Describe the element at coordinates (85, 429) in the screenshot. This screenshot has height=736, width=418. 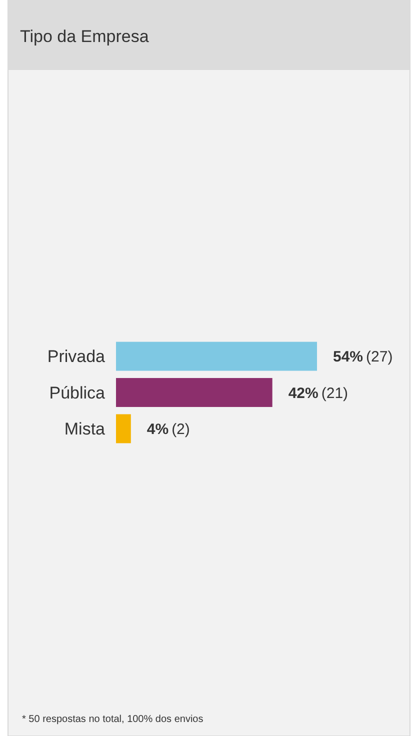
I see `y-tick-label: Mista` at that location.